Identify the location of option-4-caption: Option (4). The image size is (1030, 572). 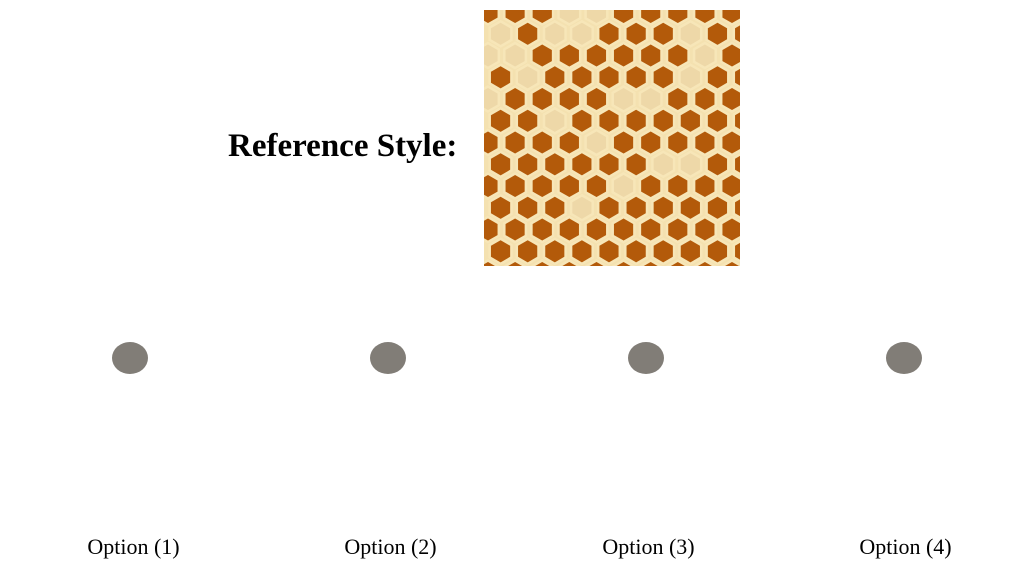
(905, 546).